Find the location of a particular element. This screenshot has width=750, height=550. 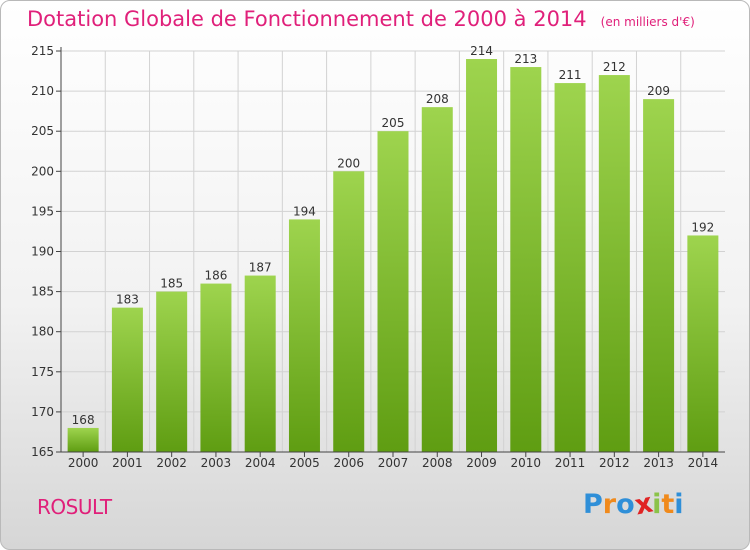

x-tick-label: 2007 is located at coordinates (393, 463).